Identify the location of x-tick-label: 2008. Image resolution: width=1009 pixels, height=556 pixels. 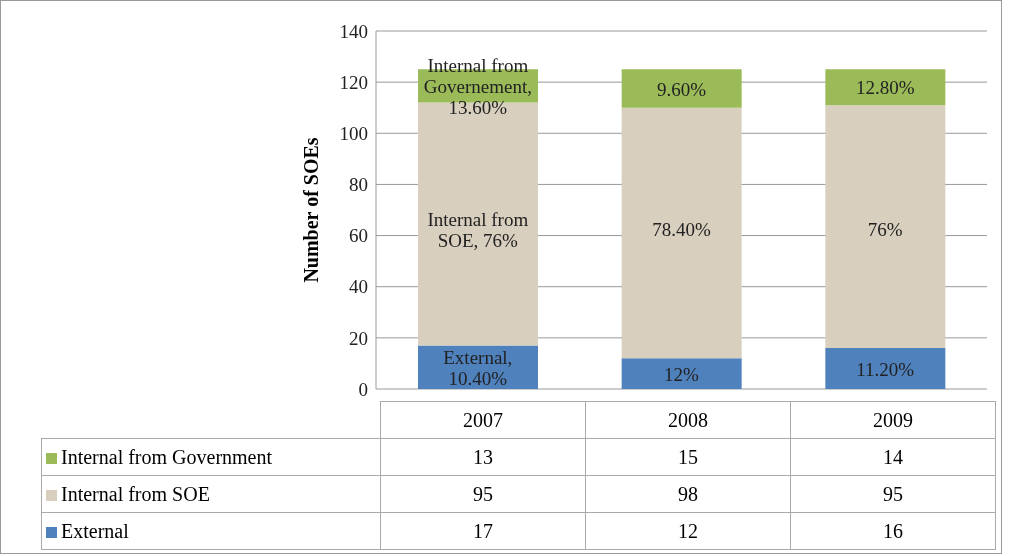
(688, 420).